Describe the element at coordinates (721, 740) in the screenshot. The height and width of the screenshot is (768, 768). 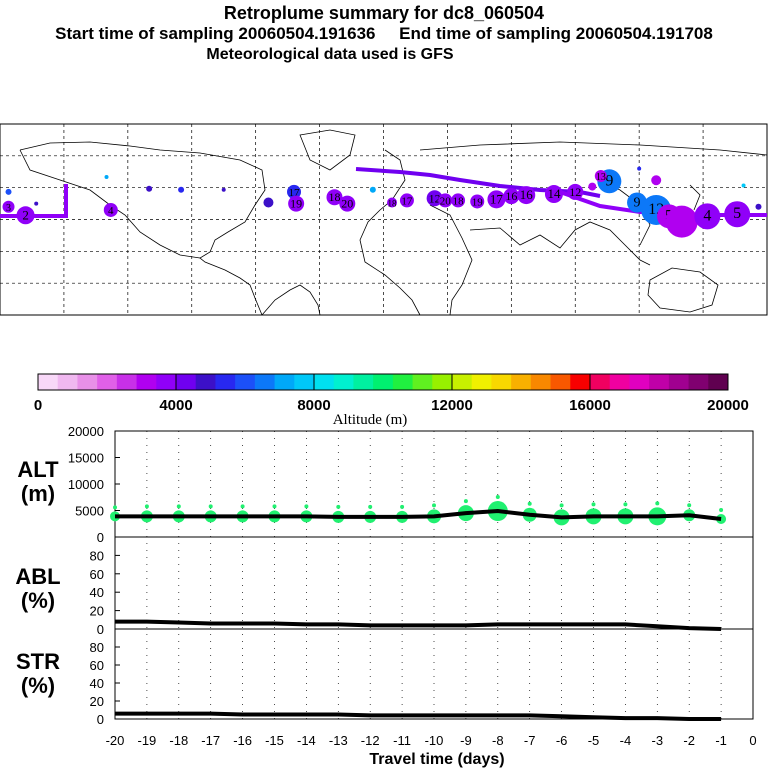
I see `x-tick-label: -1` at that location.